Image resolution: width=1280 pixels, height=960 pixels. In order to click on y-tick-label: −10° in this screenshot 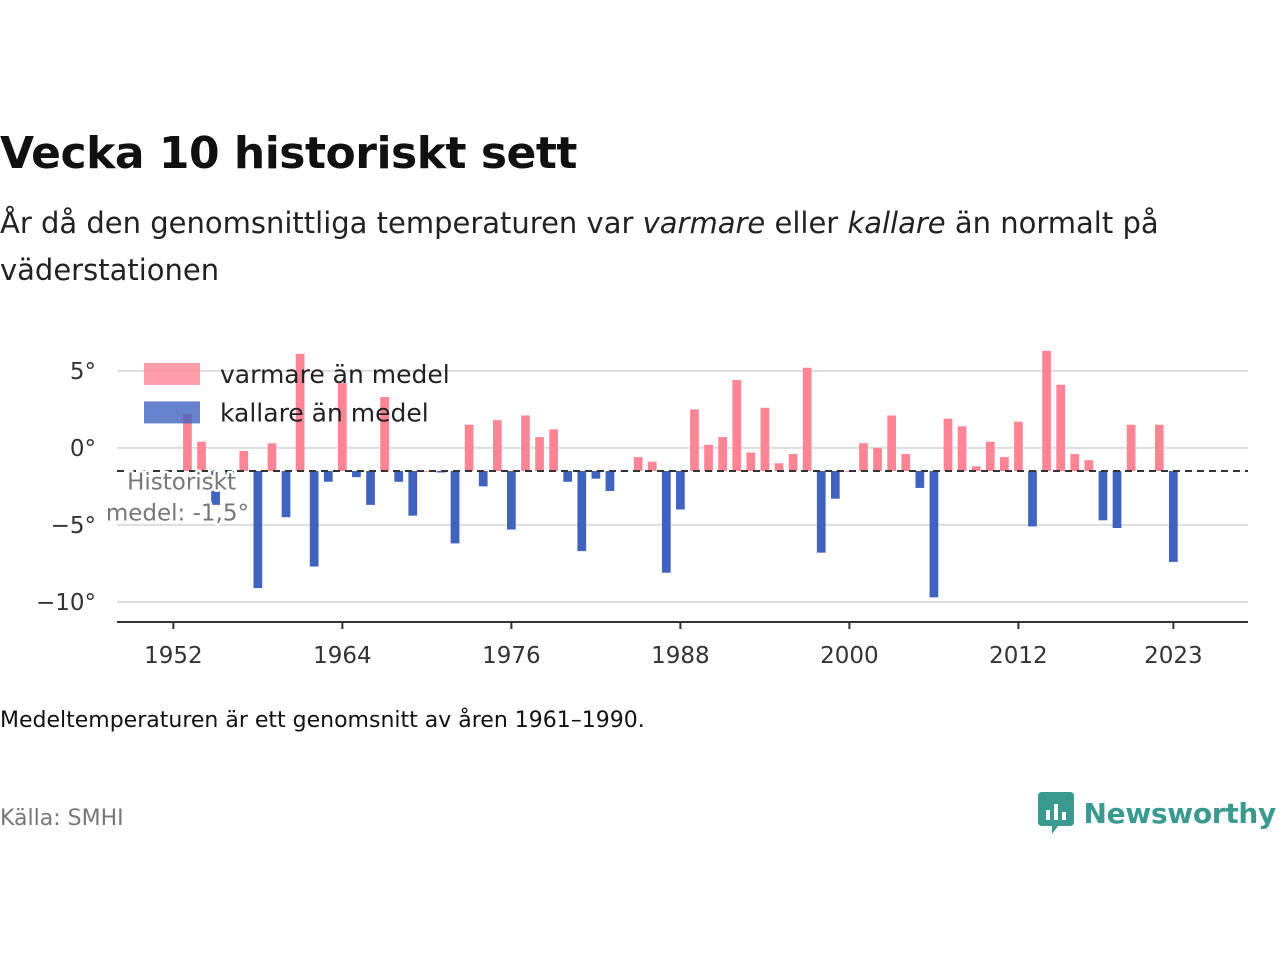, I will do `click(66, 603)`.